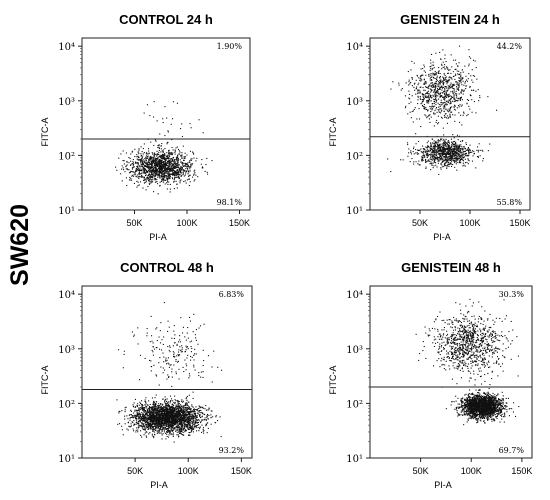  I want to click on x-axis-label: PI-A, so click(442, 237).